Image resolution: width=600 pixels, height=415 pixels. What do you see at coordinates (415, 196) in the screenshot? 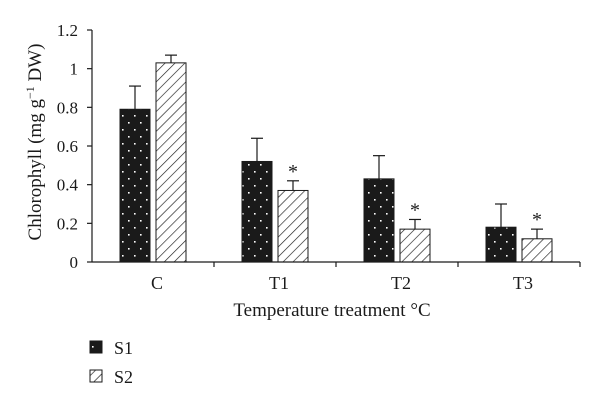
I see `significance-markers: * * *` at bounding box center [415, 196].